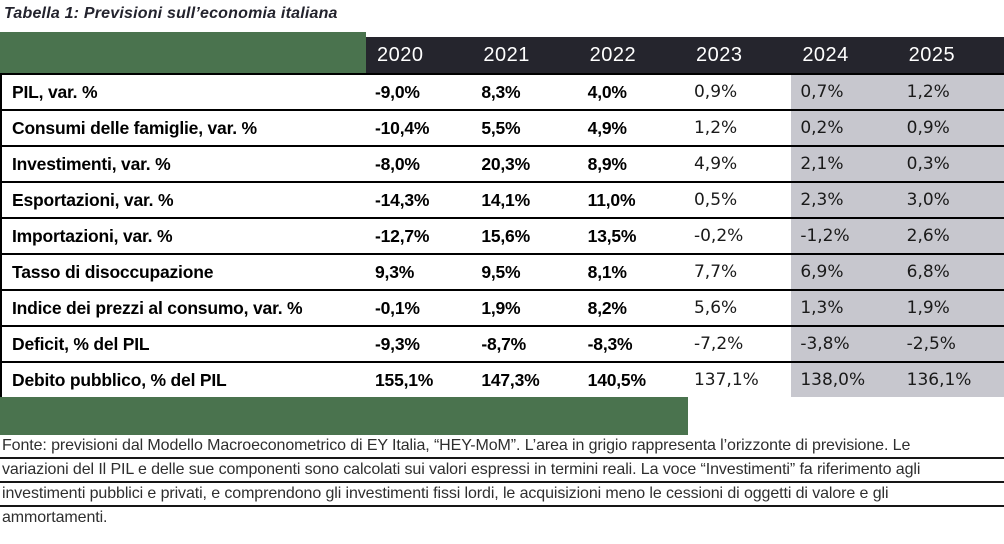 The height and width of the screenshot is (544, 1004). What do you see at coordinates (525, 236) in the screenshot?
I see `value-cell: 15,6%` at bounding box center [525, 236].